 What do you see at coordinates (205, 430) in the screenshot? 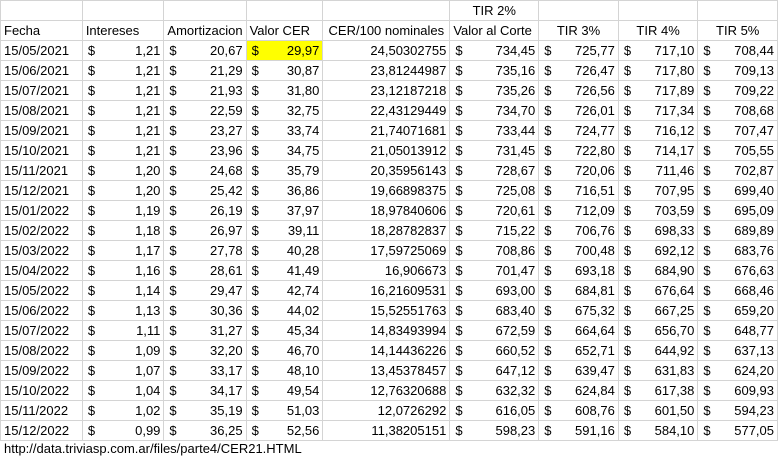
I see `amortizacion-cell: $36,25` at bounding box center [205, 430].